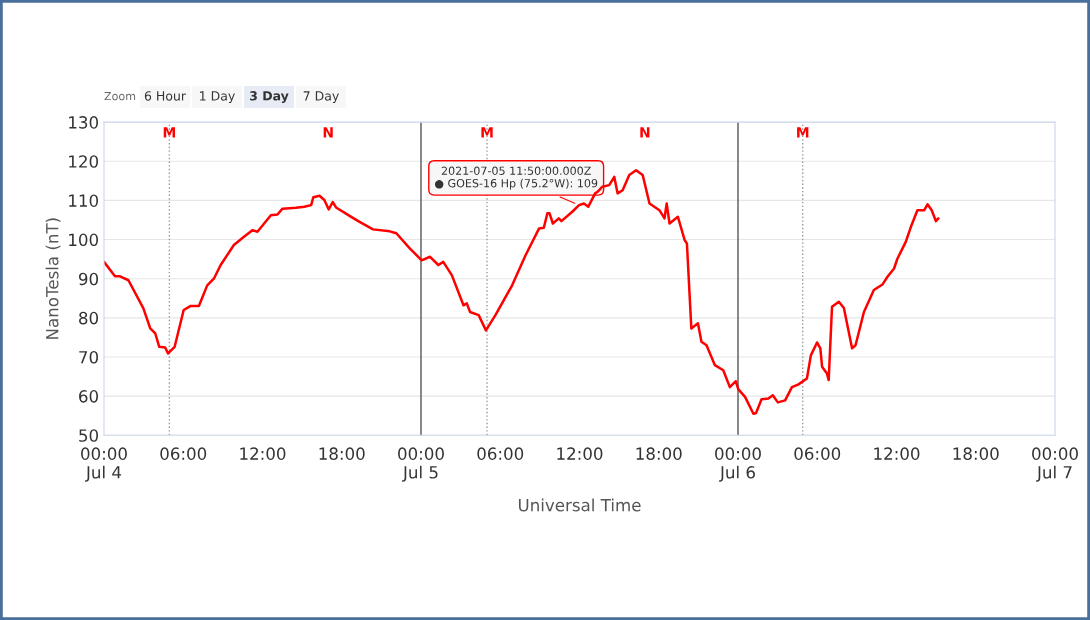 Image resolution: width=1090 pixels, height=620 pixels. I want to click on x-axis-title: Universal Time, so click(579, 505).